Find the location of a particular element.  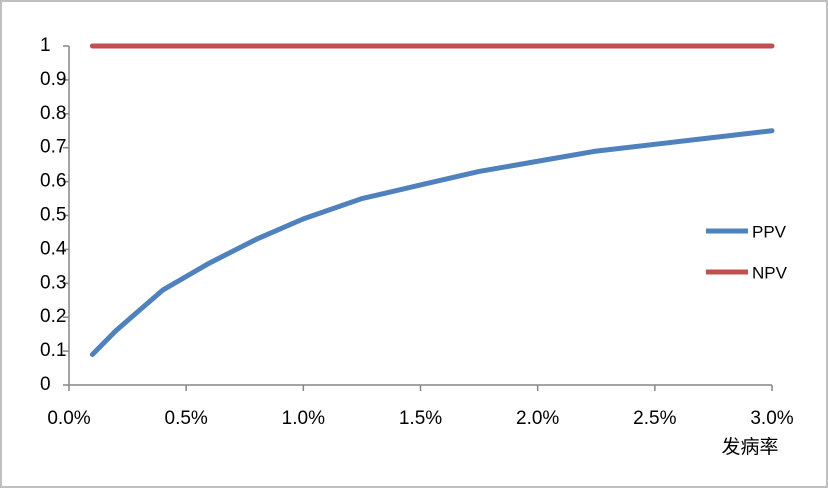

x-tick-label: 0.0% is located at coordinates (68, 418).